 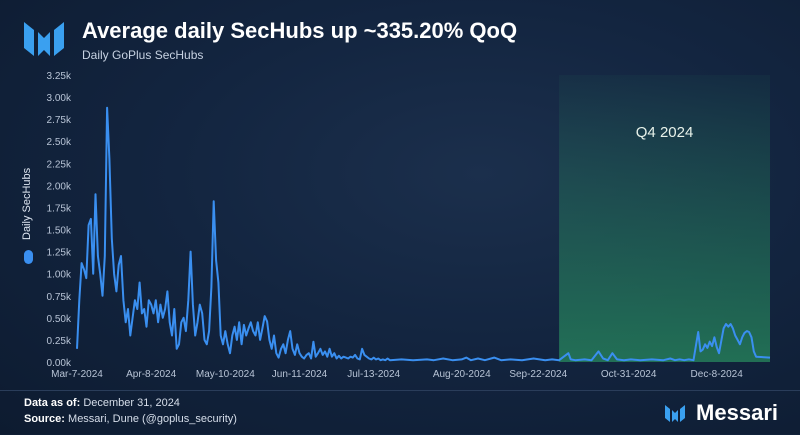 I want to click on x-tick-label: Oct-31-2024, so click(x=629, y=374).